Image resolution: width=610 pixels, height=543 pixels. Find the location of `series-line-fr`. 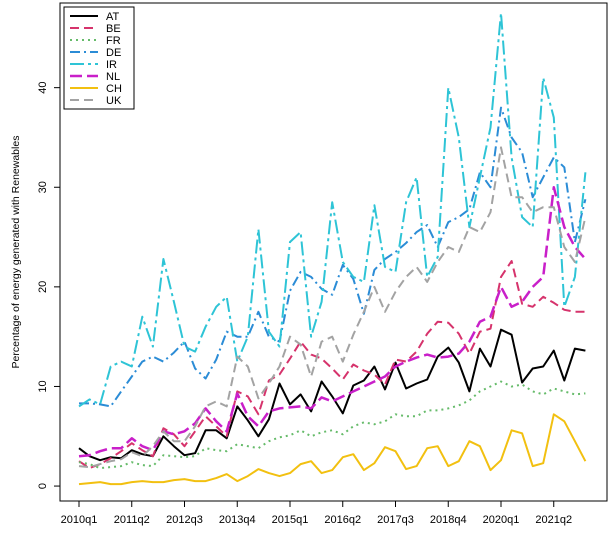

series-line-fr is located at coordinates (332, 425).